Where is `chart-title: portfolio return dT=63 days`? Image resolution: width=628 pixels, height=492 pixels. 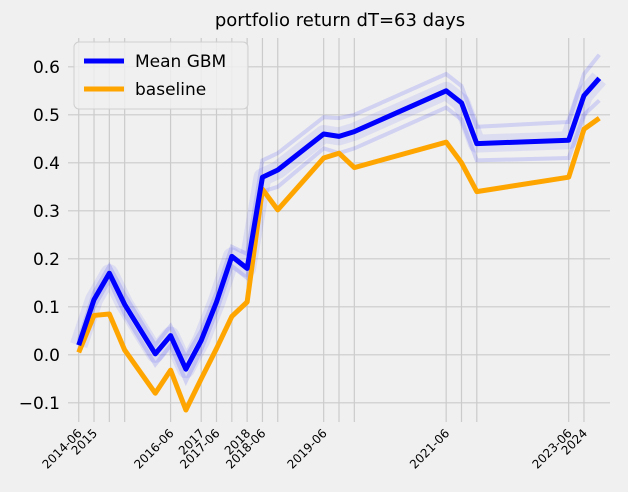 chart-title: portfolio return dT=63 days is located at coordinates (340, 20).